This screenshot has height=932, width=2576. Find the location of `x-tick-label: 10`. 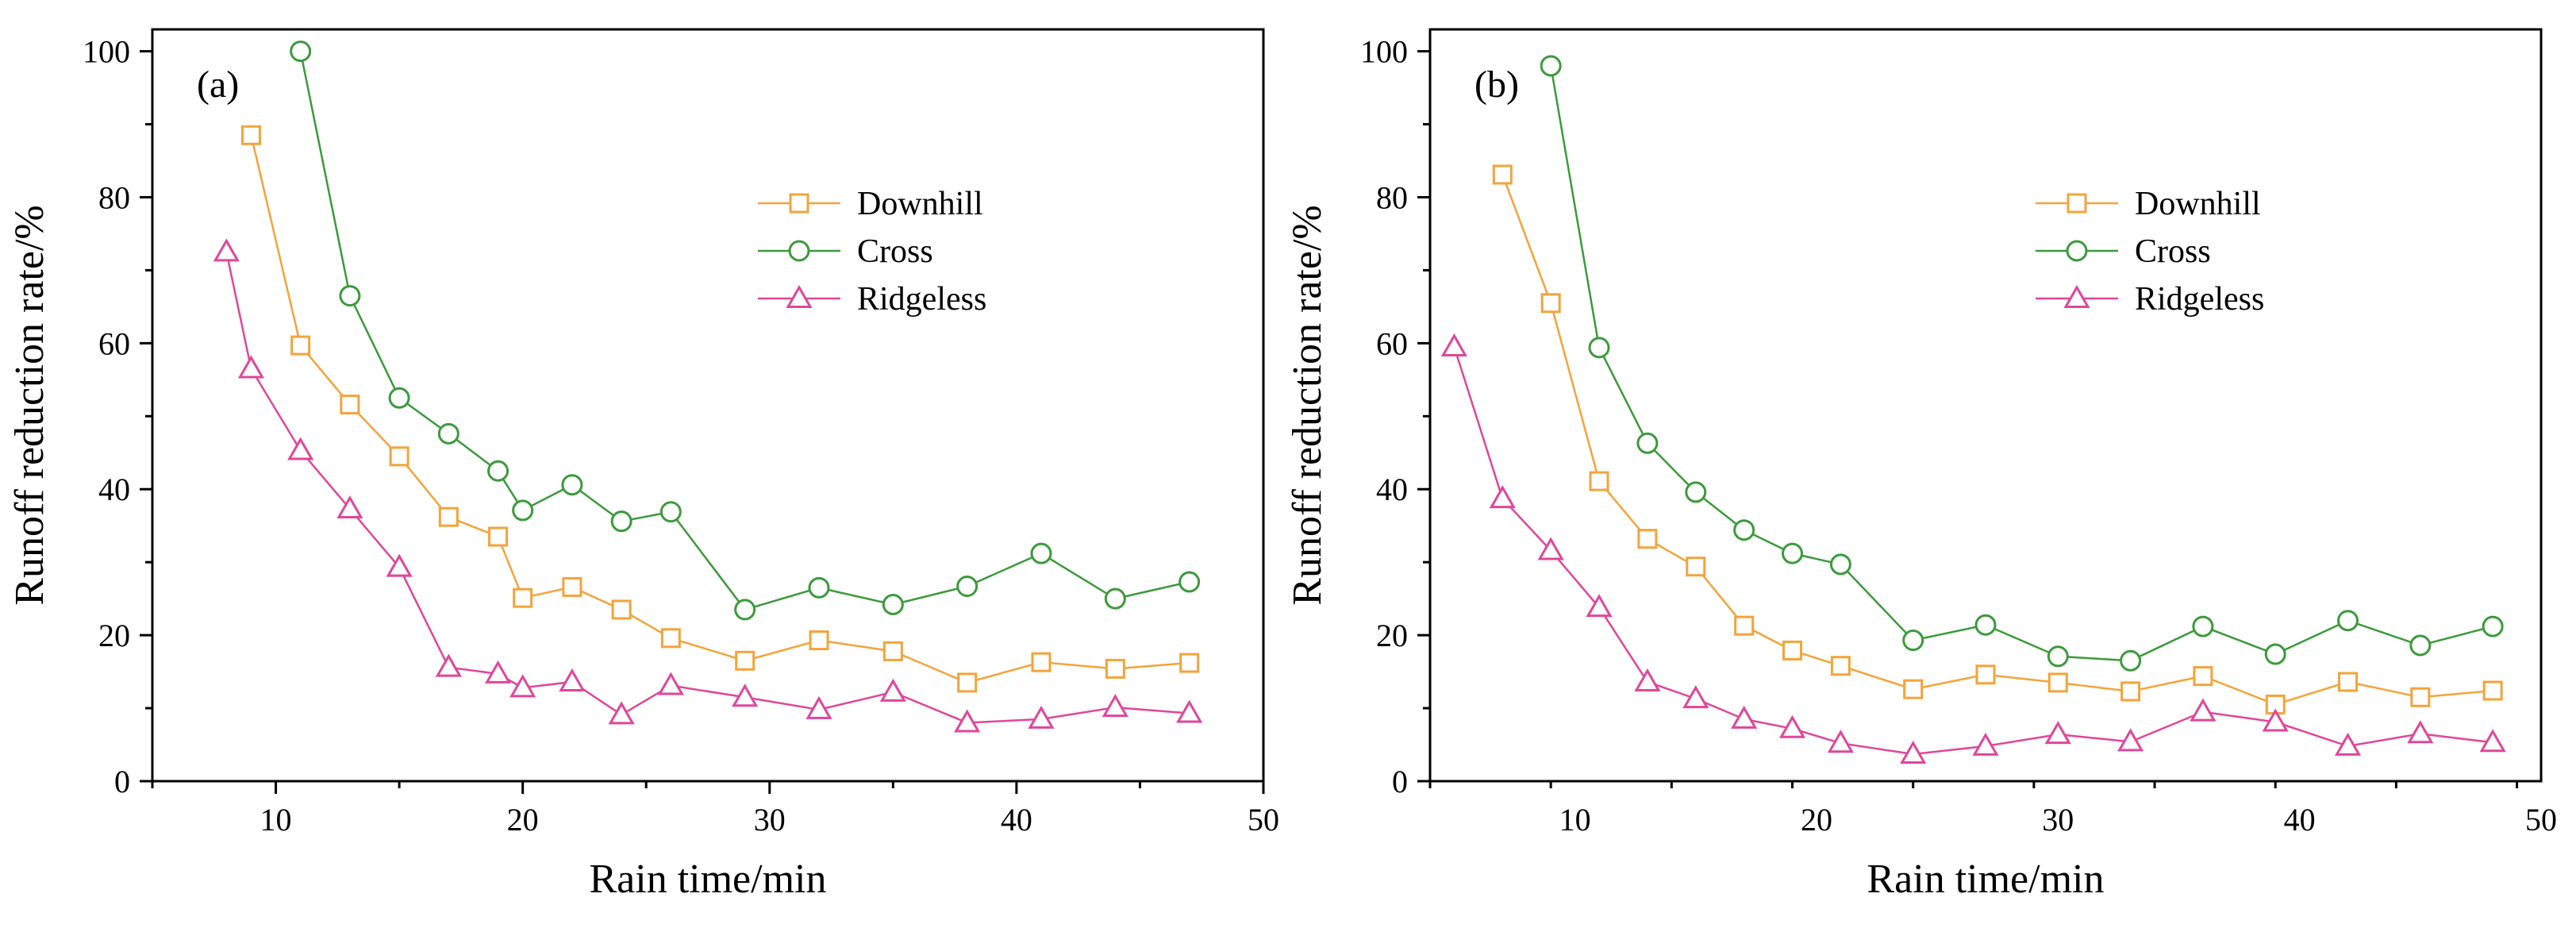

x-tick-label: 10 is located at coordinates (1575, 820).